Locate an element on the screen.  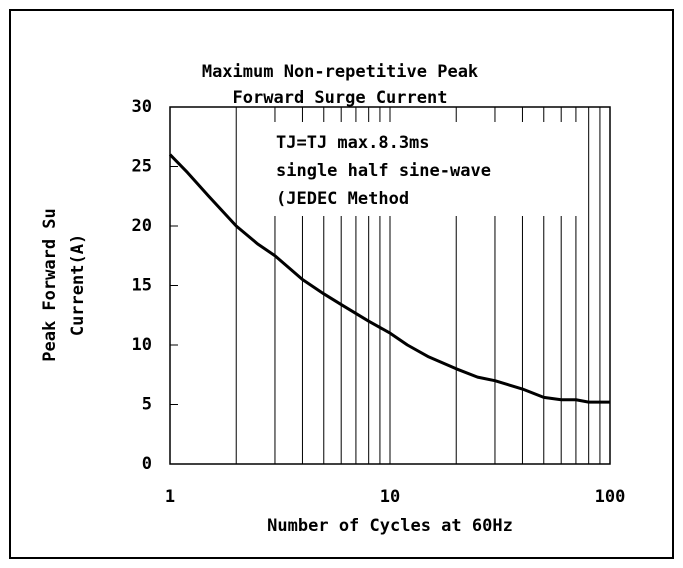
annotation: single half sine-wave is located at coordinates (383, 171).